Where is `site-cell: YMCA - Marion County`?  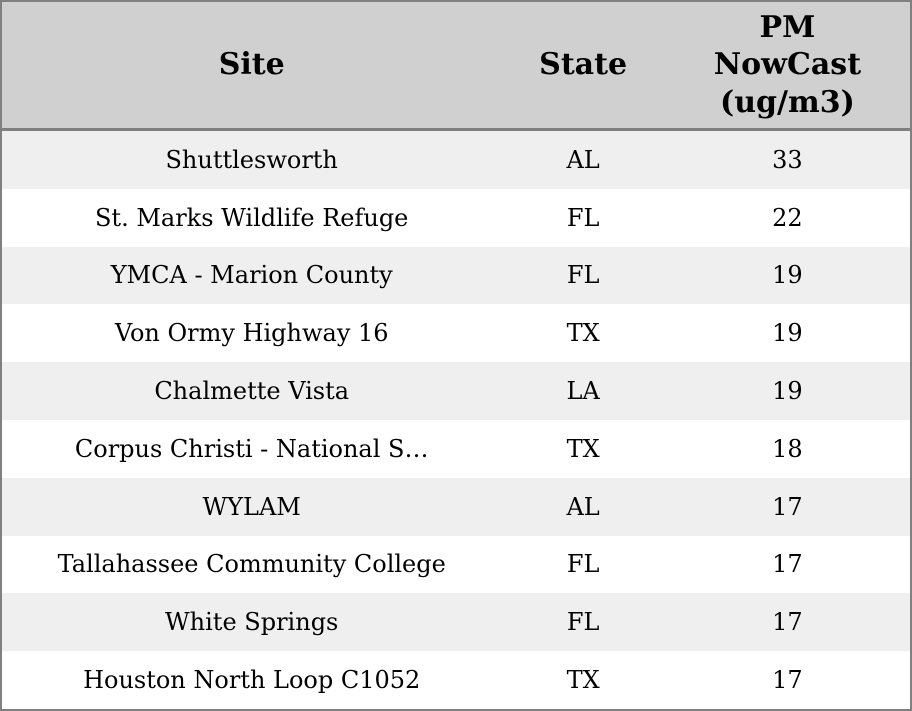 site-cell: YMCA - Marion County is located at coordinates (251, 275).